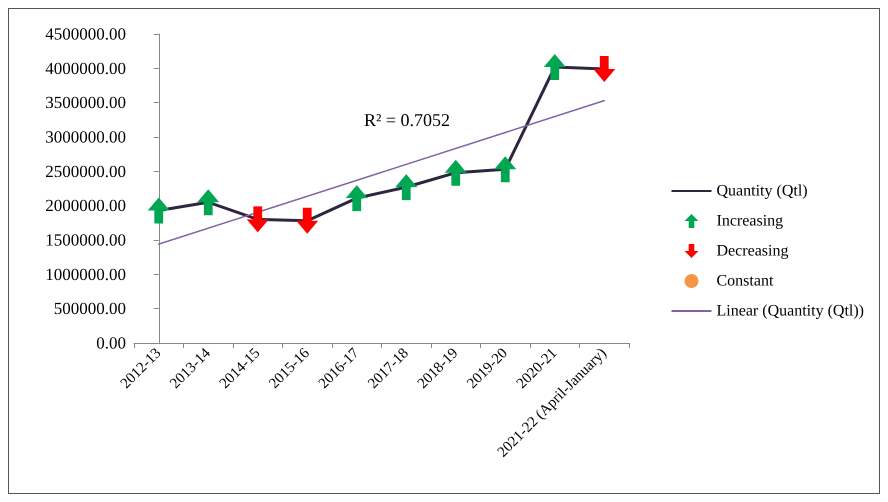 Image resolution: width=888 pixels, height=502 pixels. What do you see at coordinates (85, 137) in the screenshot?
I see `y-tick-label: 3000000.00` at bounding box center [85, 137].